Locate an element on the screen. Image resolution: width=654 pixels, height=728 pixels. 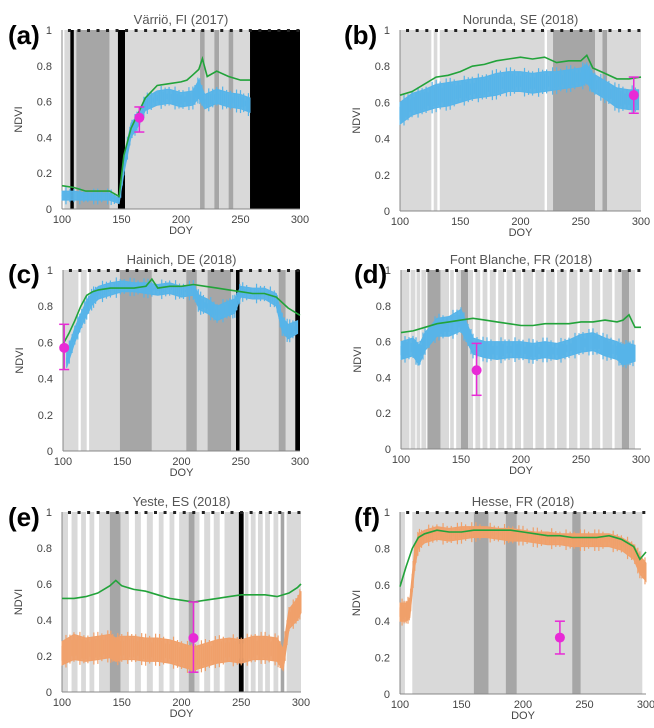
x-tick-label: 300 is located at coordinates (641, 460).